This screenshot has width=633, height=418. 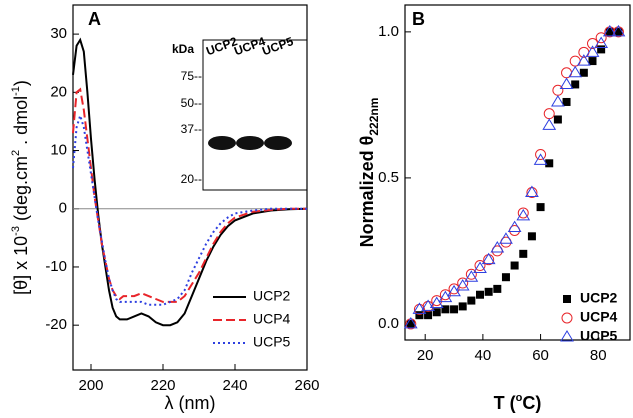 What do you see at coordinates (599, 336) in the screenshot?
I see `legend-label: UCP5` at bounding box center [599, 336].